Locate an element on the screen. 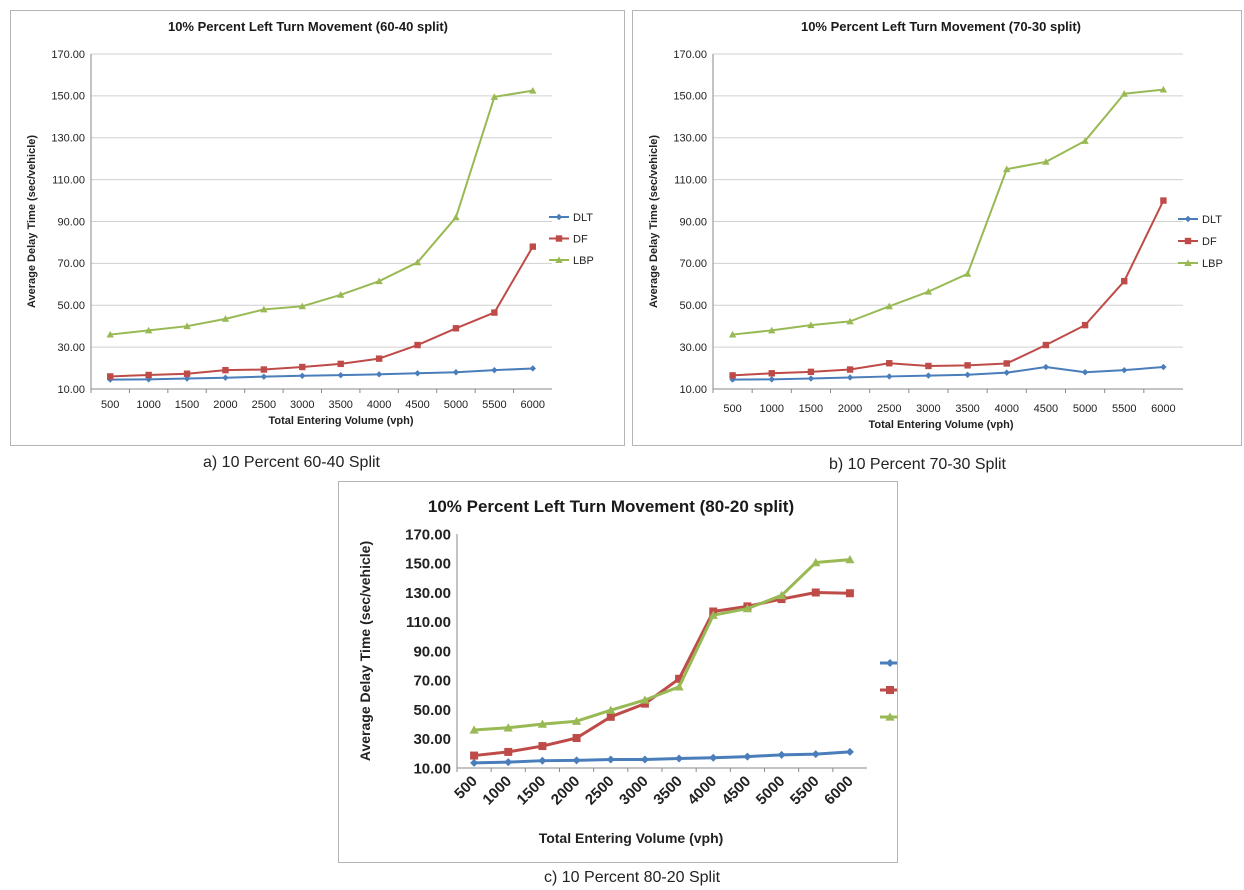 Image resolution: width=1244 pixels, height=890 pixels. chart-c-caption: c) 10 Percent 80-20 Split is located at coordinates (632, 877).